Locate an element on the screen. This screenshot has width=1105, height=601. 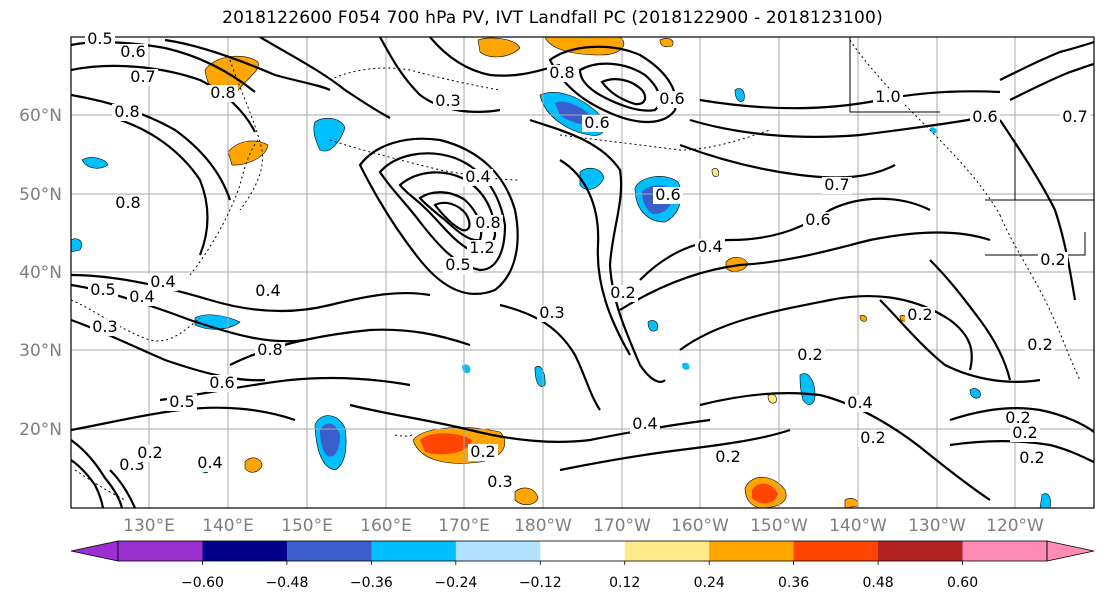
longitude-label: 170°W is located at coordinates (622, 526).